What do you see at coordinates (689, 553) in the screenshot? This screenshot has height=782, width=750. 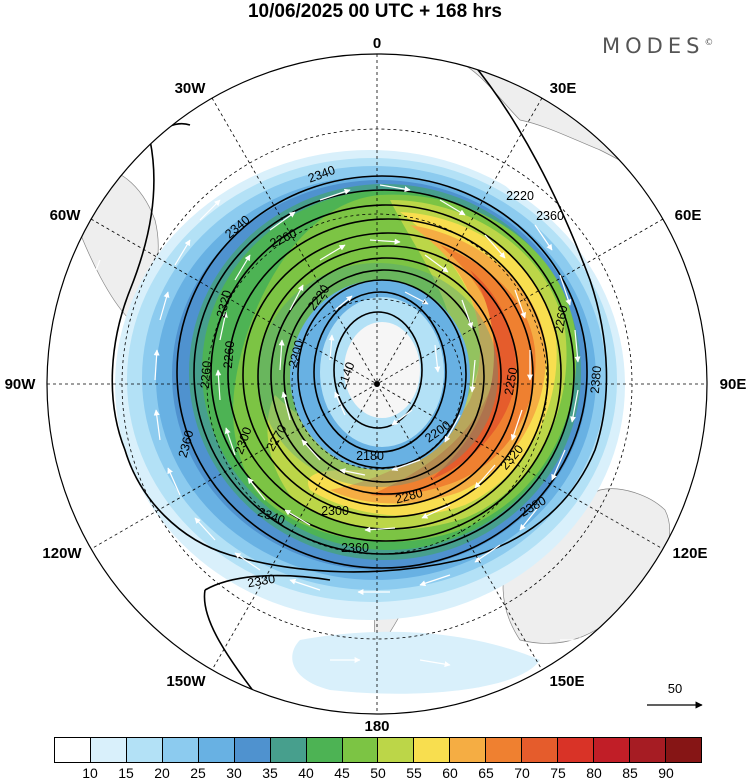 I see `lon-label-120e: 120E` at bounding box center [689, 553].